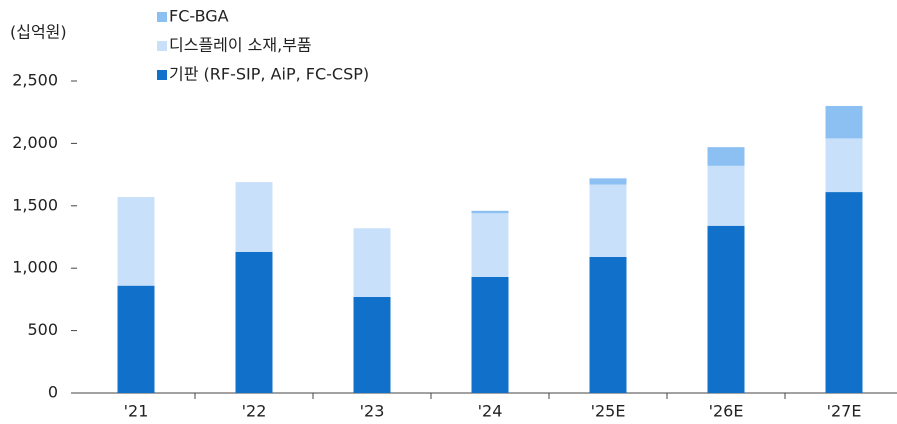 The width and height of the screenshot is (897, 424). I want to click on x-tick-label: '25E, so click(608, 411).